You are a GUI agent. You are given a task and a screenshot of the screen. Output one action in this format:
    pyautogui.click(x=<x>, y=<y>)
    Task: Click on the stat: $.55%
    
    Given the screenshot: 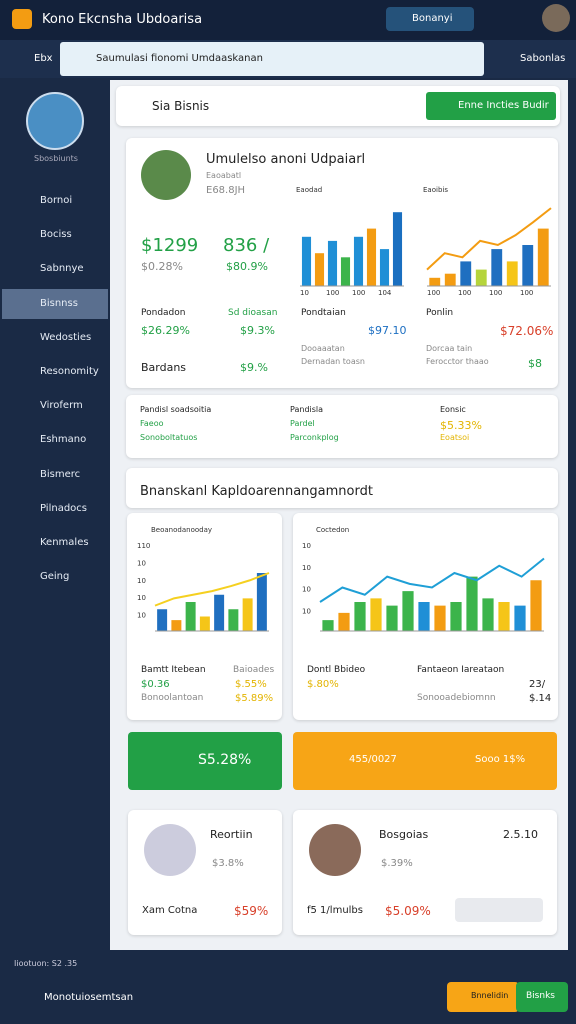 What is the action you would take?
    pyautogui.click(x=251, y=684)
    